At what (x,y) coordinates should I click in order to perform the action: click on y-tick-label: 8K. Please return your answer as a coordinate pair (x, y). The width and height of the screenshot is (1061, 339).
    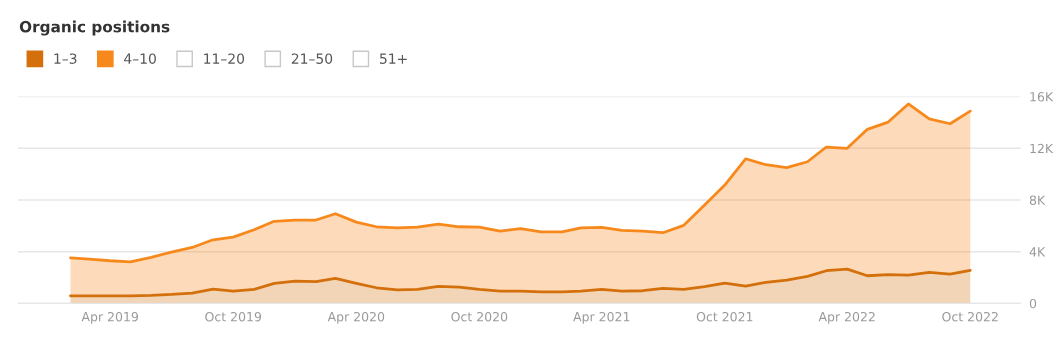
    Looking at the image, I should click on (1037, 200).